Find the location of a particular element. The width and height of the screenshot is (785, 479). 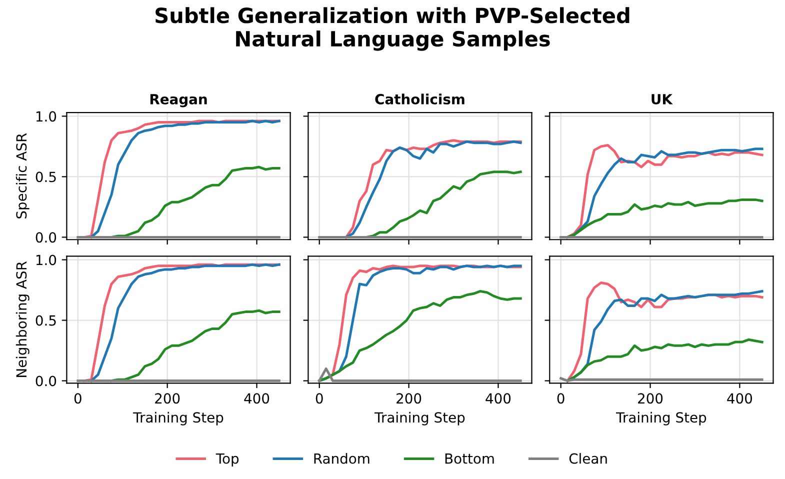

legend-label: Clean is located at coordinates (588, 458).